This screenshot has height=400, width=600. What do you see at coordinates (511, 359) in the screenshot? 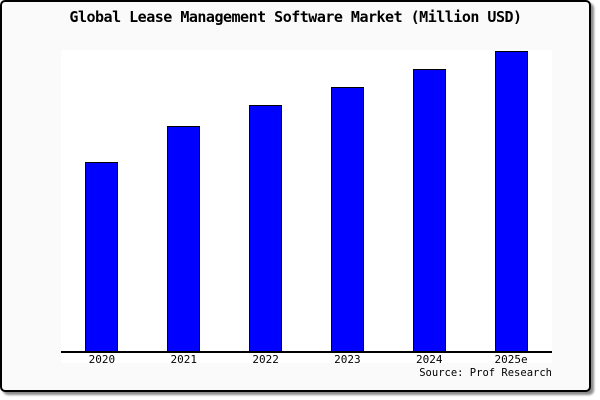
I see `x-tick-label-2025e: 2025e` at bounding box center [511, 359].